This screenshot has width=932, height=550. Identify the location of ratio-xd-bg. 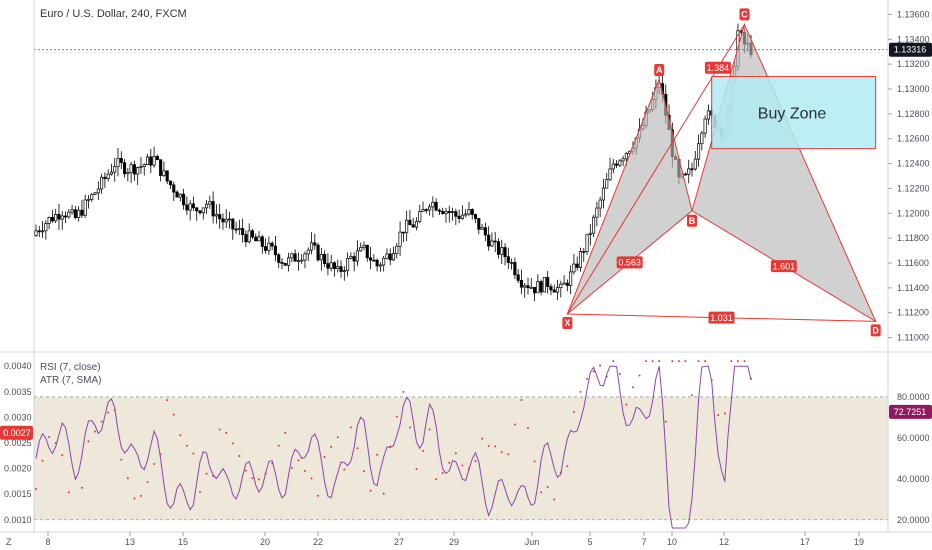
(721, 317).